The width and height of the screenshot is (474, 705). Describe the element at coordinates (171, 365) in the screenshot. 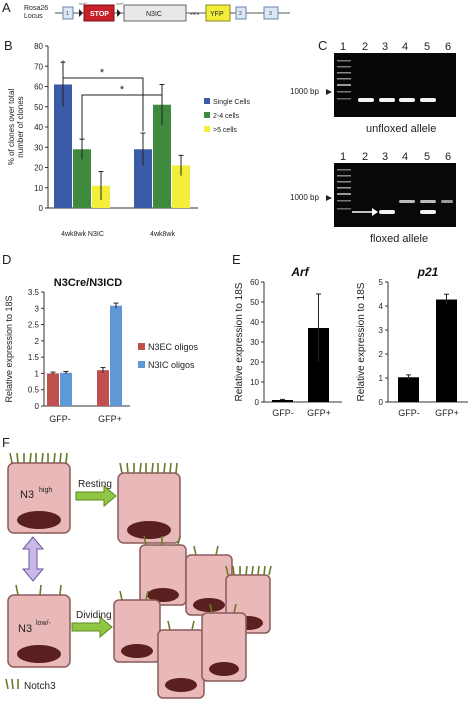

I see `legend-label: N3IC oligos` at that location.